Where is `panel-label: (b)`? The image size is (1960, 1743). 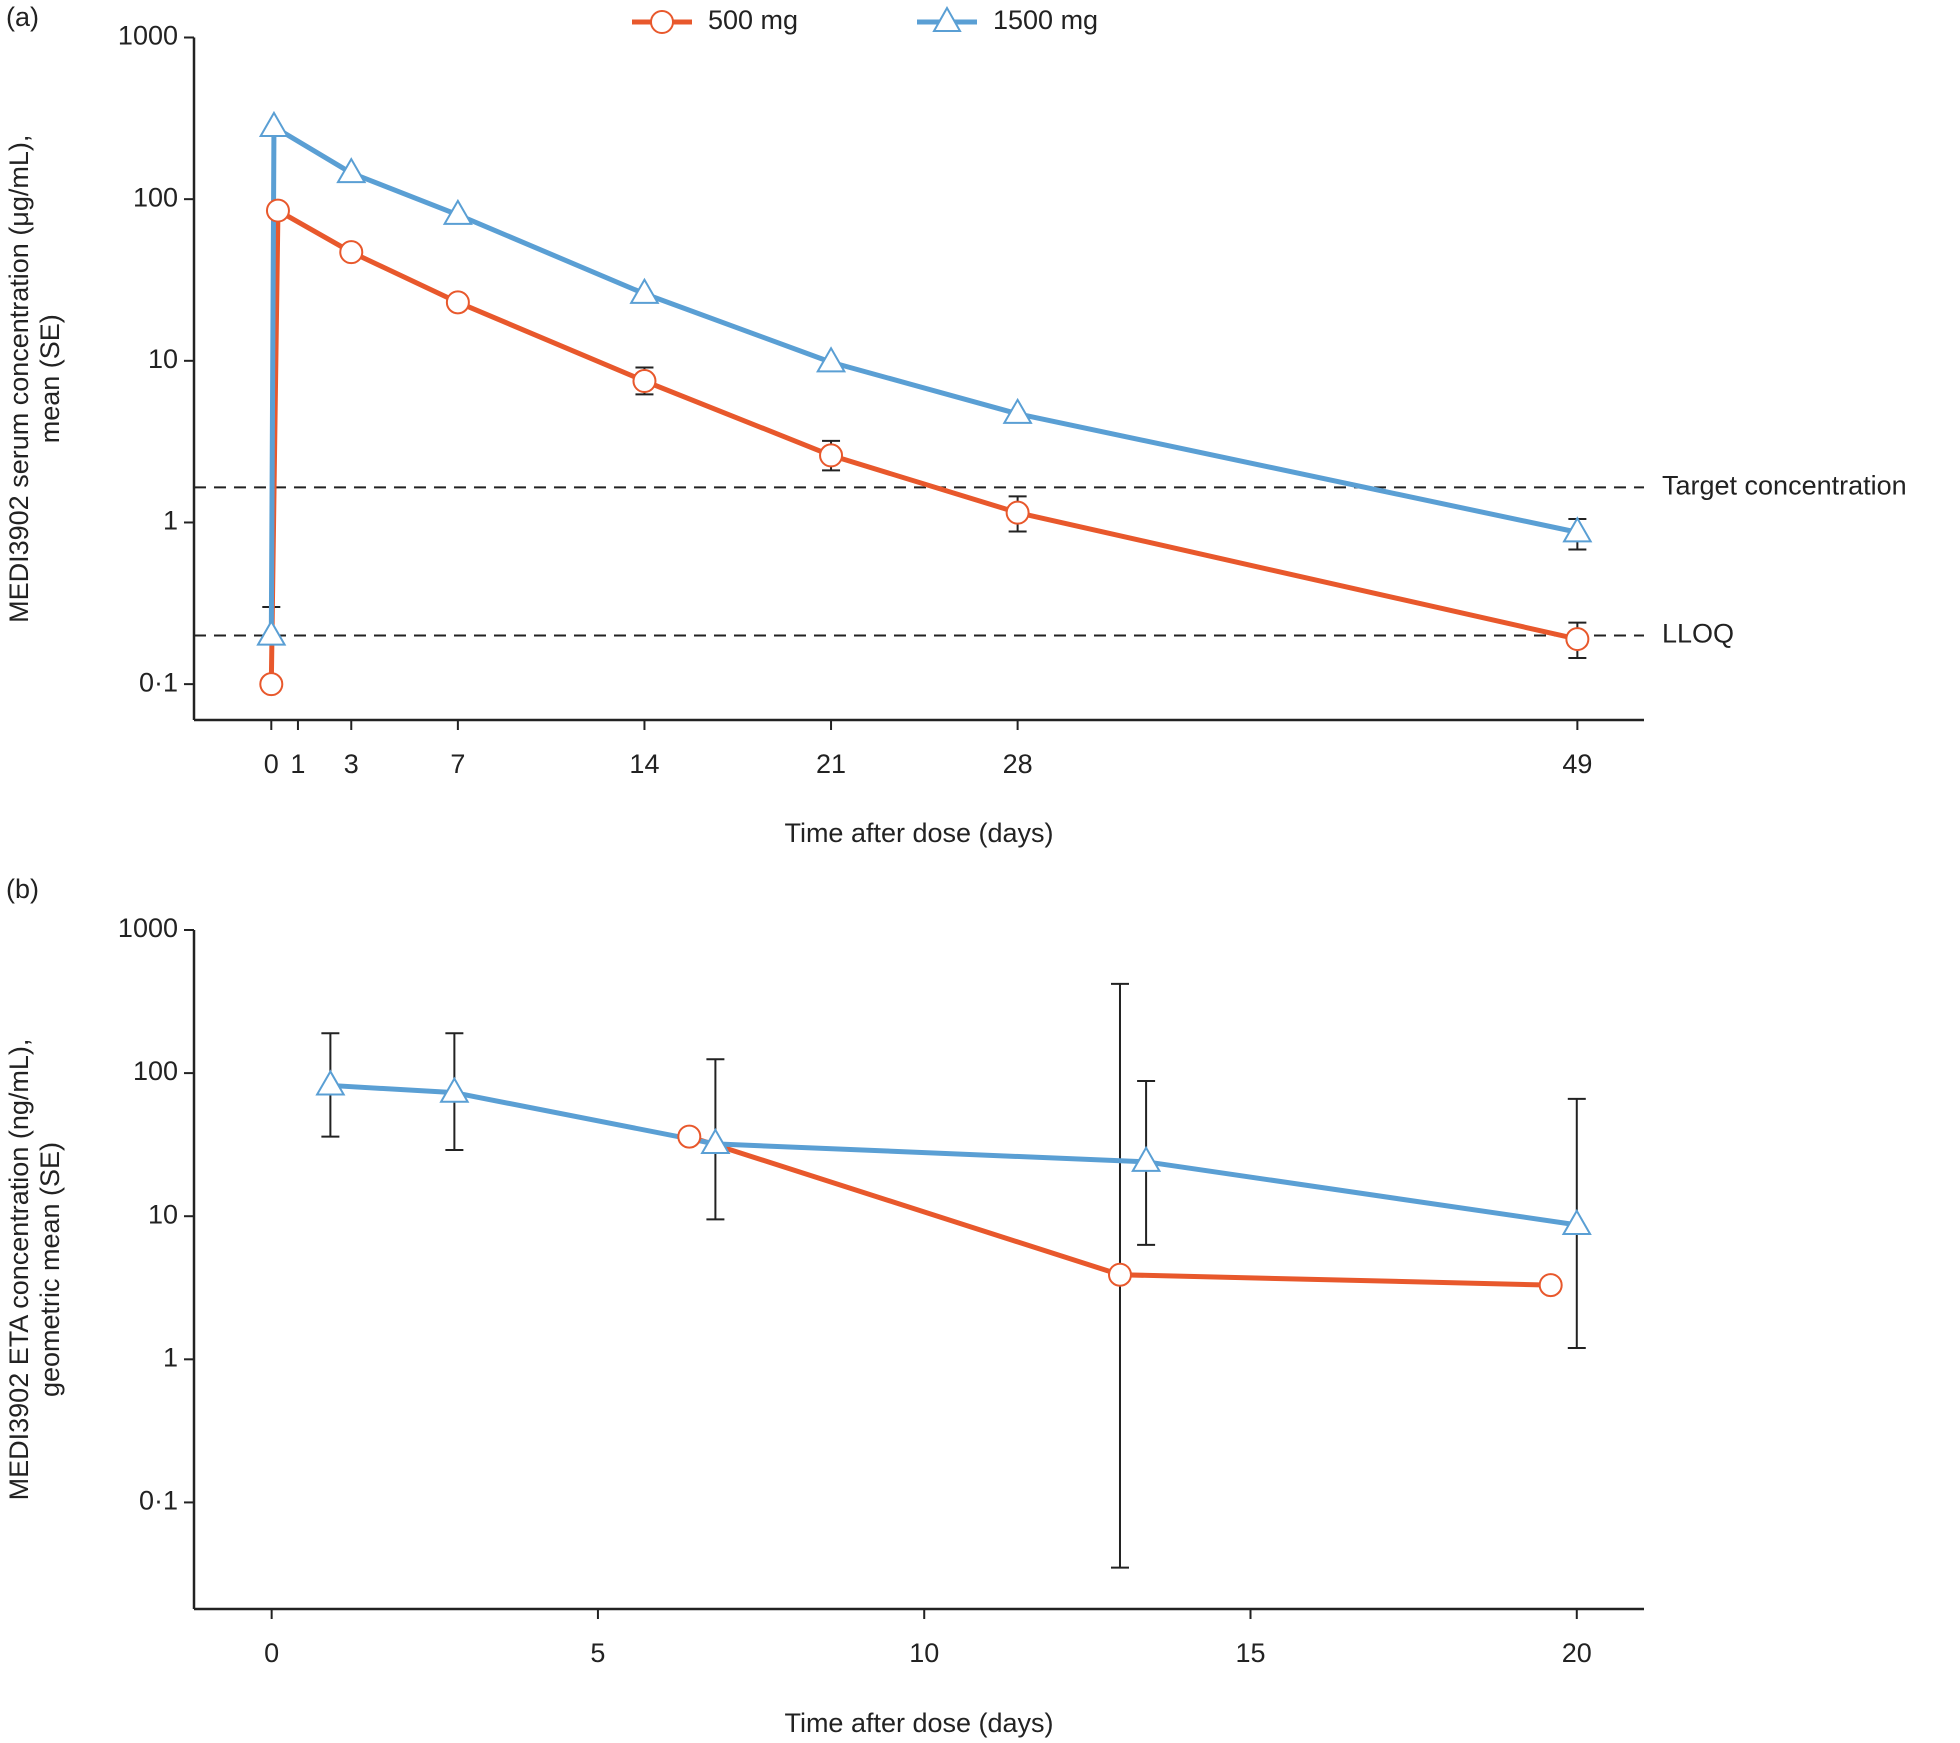 panel-label: (b) is located at coordinates (22, 889).